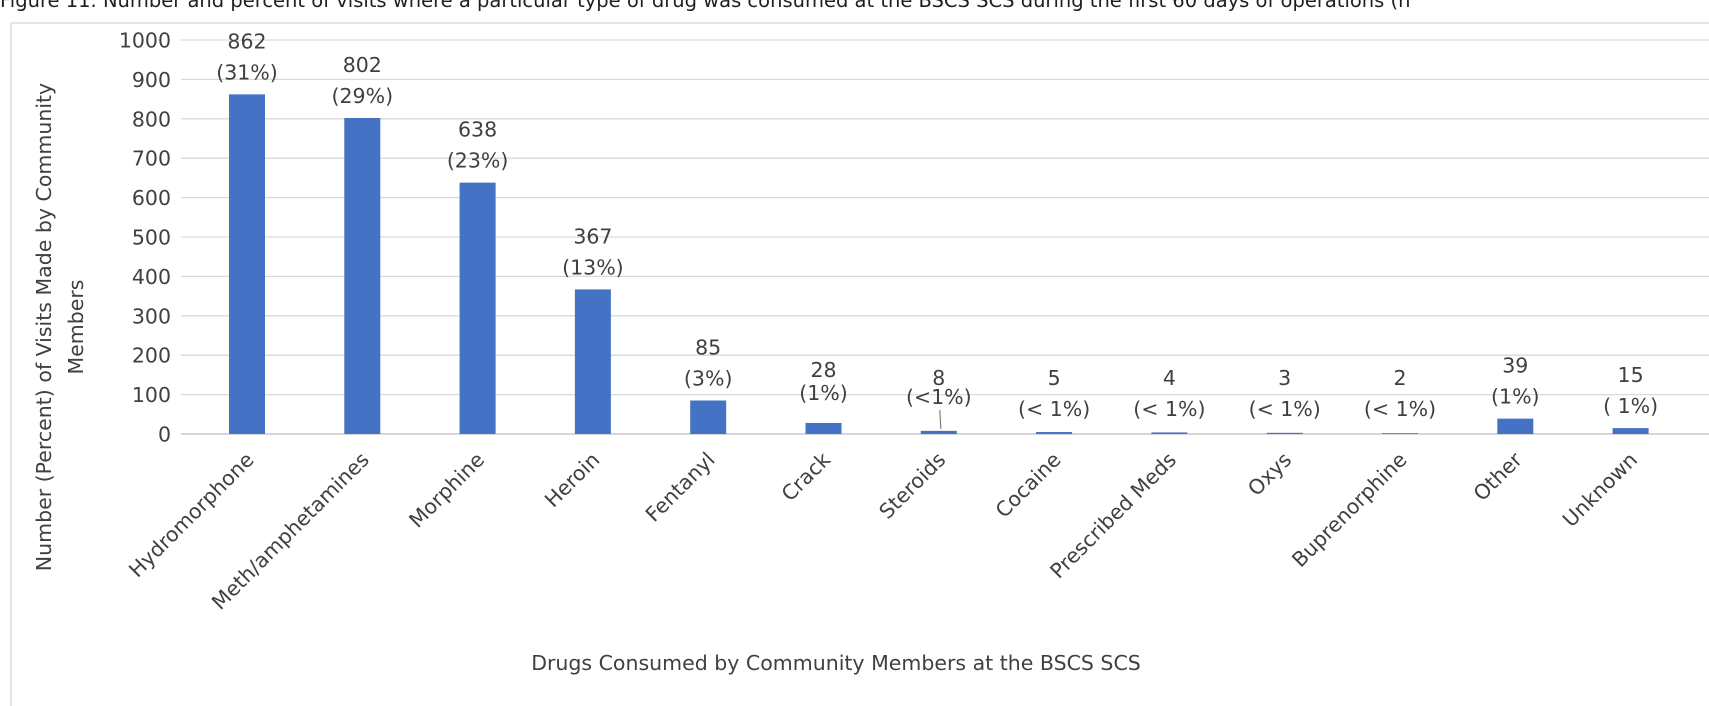  I want to click on data-label-percent: (13%), so click(593, 267).